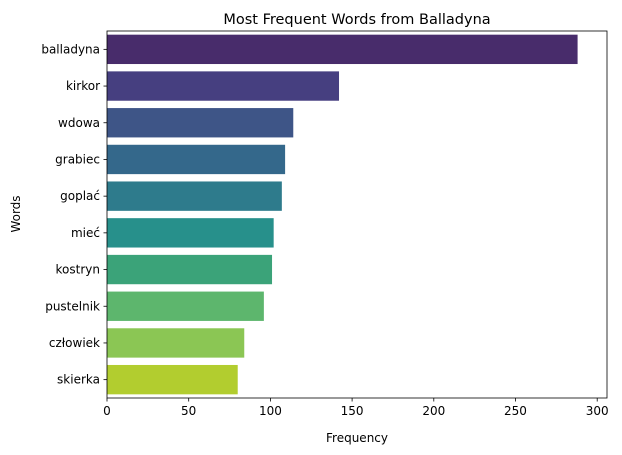 This screenshot has width=622, height=455. Describe the element at coordinates (74, 343) in the screenshot. I see `y-tick-label: człowiek` at that location.